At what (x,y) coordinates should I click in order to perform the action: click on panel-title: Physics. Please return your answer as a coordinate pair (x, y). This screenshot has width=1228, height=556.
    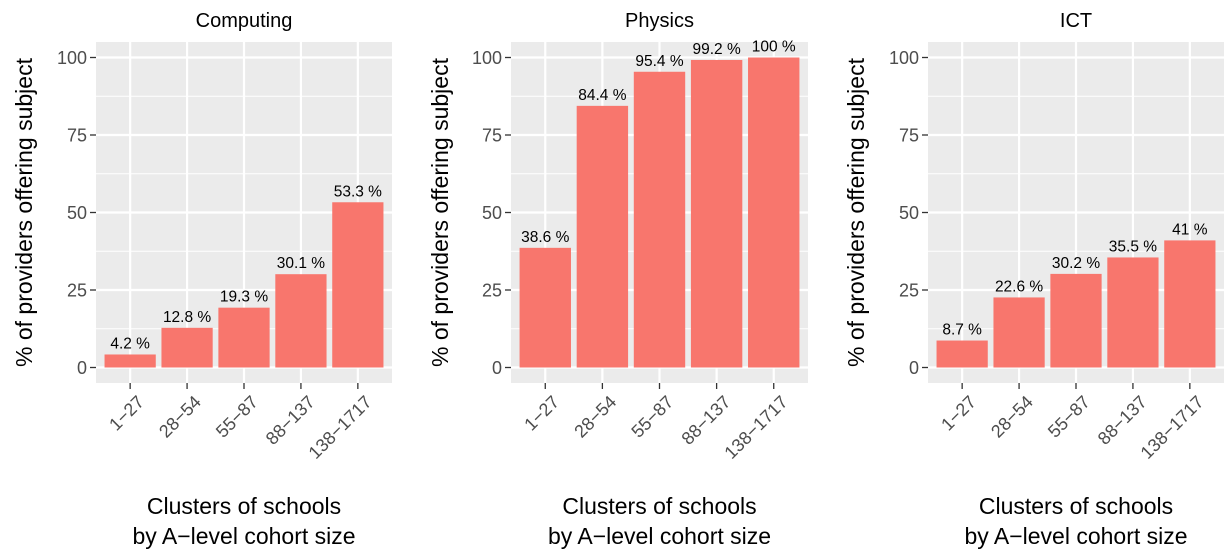
    Looking at the image, I should click on (659, 21).